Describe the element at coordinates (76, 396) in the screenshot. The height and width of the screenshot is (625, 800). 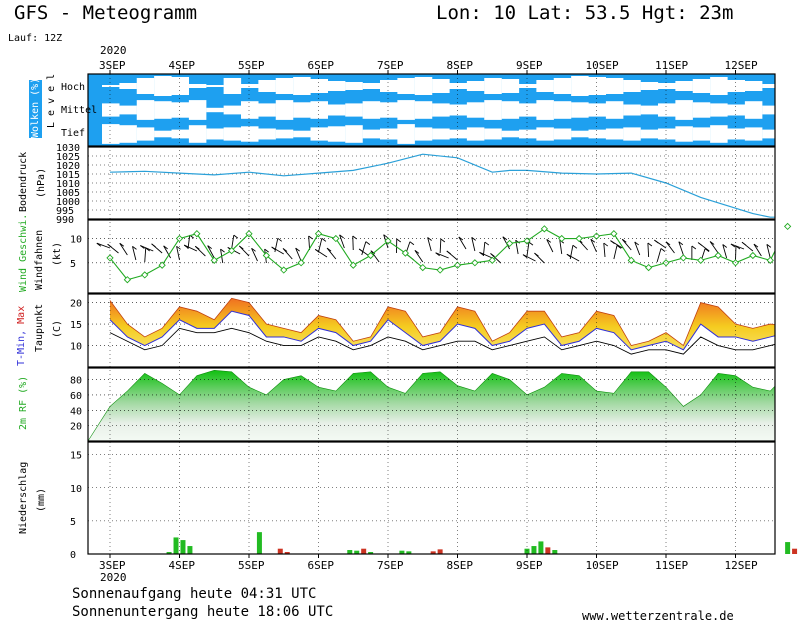
I see `humidity-tick-label: 60` at that location.